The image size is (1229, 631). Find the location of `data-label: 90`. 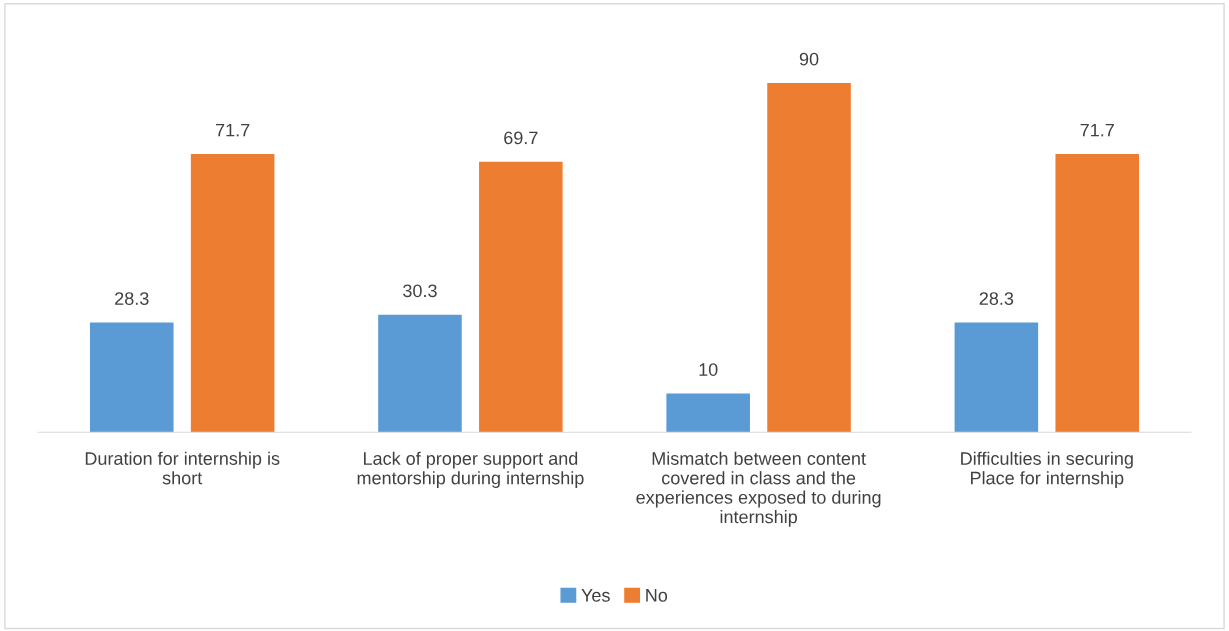

data-label: 90 is located at coordinates (809, 59).